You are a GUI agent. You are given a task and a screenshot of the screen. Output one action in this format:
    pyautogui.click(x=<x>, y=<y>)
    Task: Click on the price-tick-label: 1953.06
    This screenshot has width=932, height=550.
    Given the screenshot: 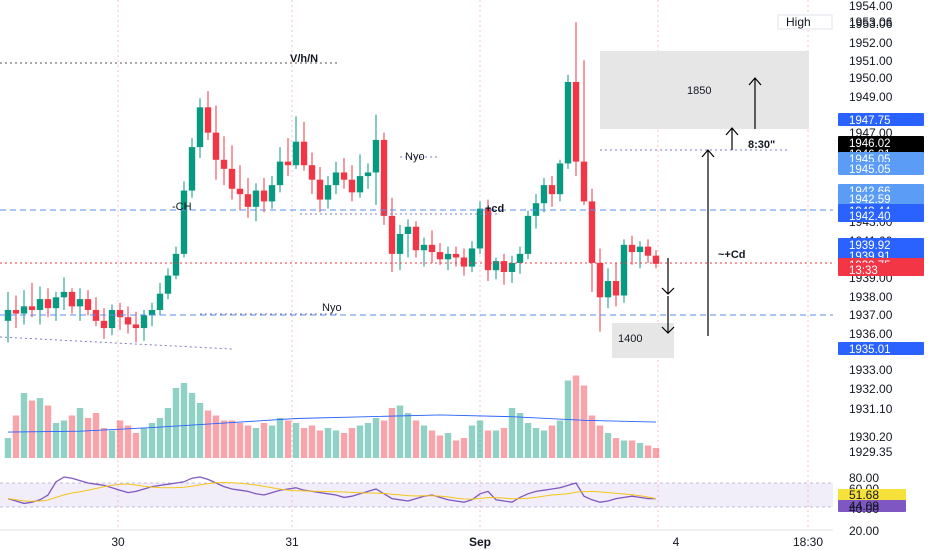 What is the action you would take?
    pyautogui.click(x=871, y=24)
    